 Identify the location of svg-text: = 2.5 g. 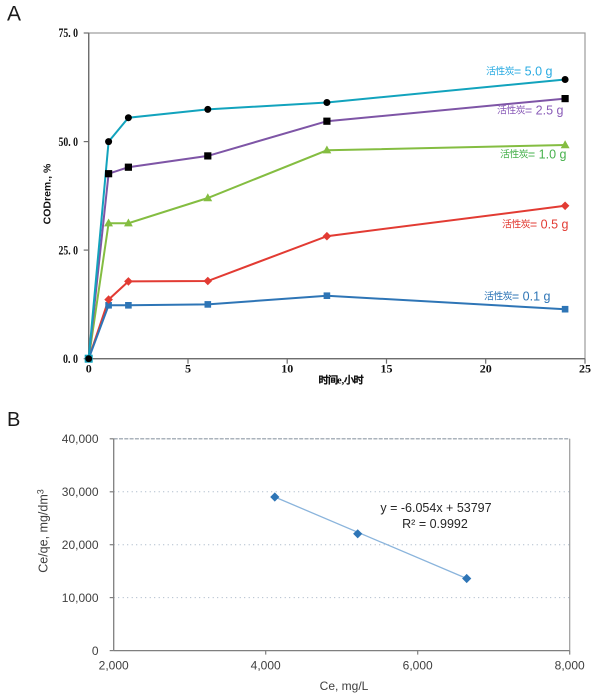
(544, 111).